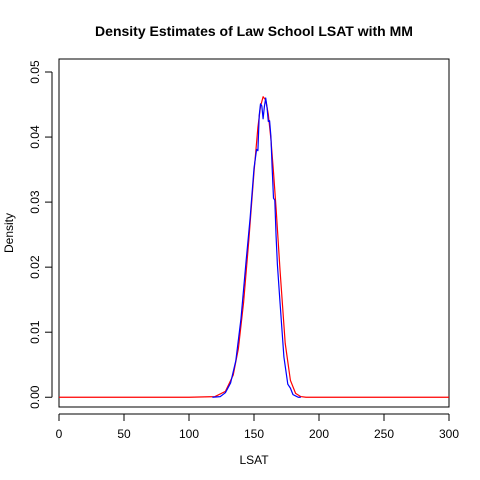  Describe the element at coordinates (40, 234) in the screenshot. I see `y-axis: 0.00 0.01 0.02 0.03 0.04 0.05` at that location.